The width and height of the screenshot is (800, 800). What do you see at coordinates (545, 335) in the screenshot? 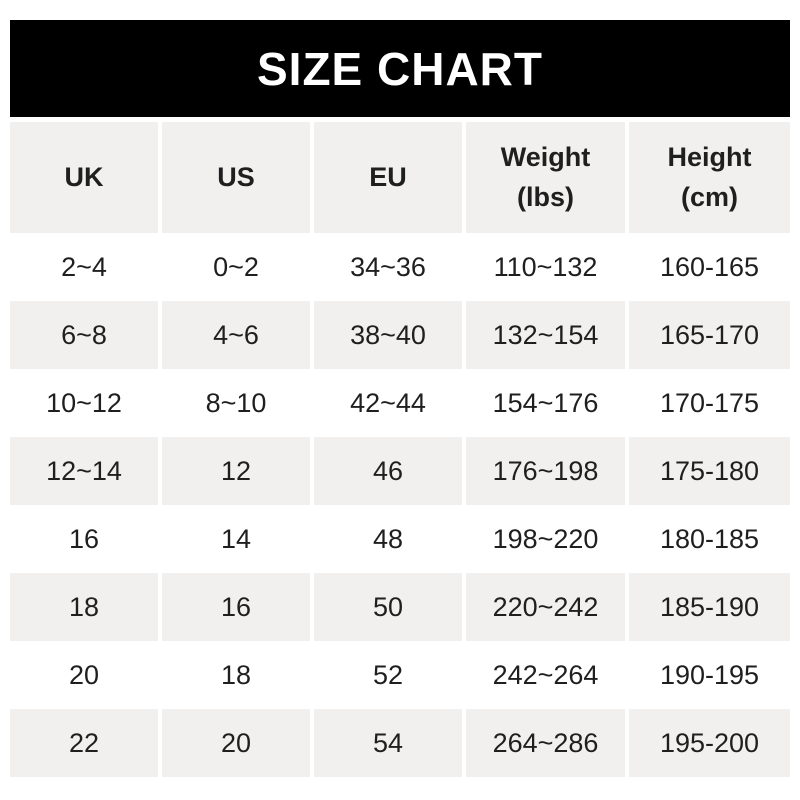
I see `cell-weight-lbs-row2: 132~154` at bounding box center [545, 335].